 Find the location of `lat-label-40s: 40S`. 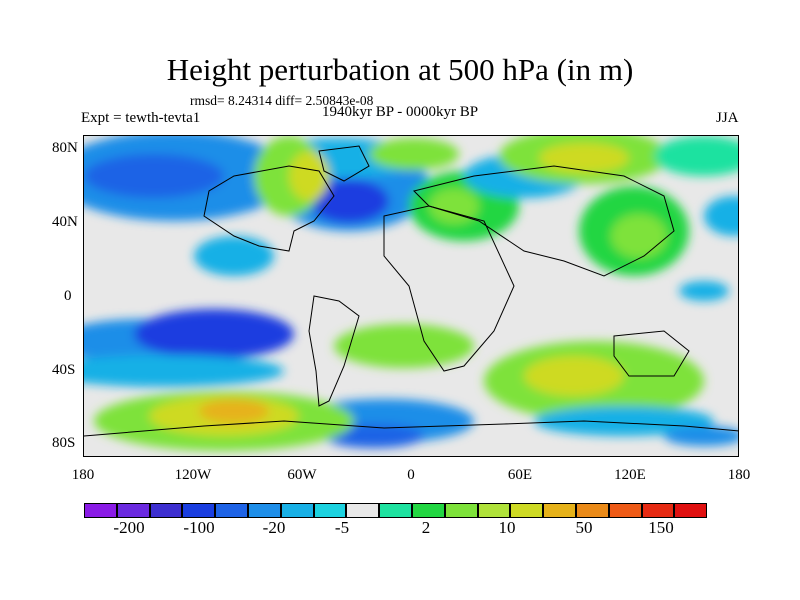

lat-label-40s: 40S is located at coordinates (64, 370).